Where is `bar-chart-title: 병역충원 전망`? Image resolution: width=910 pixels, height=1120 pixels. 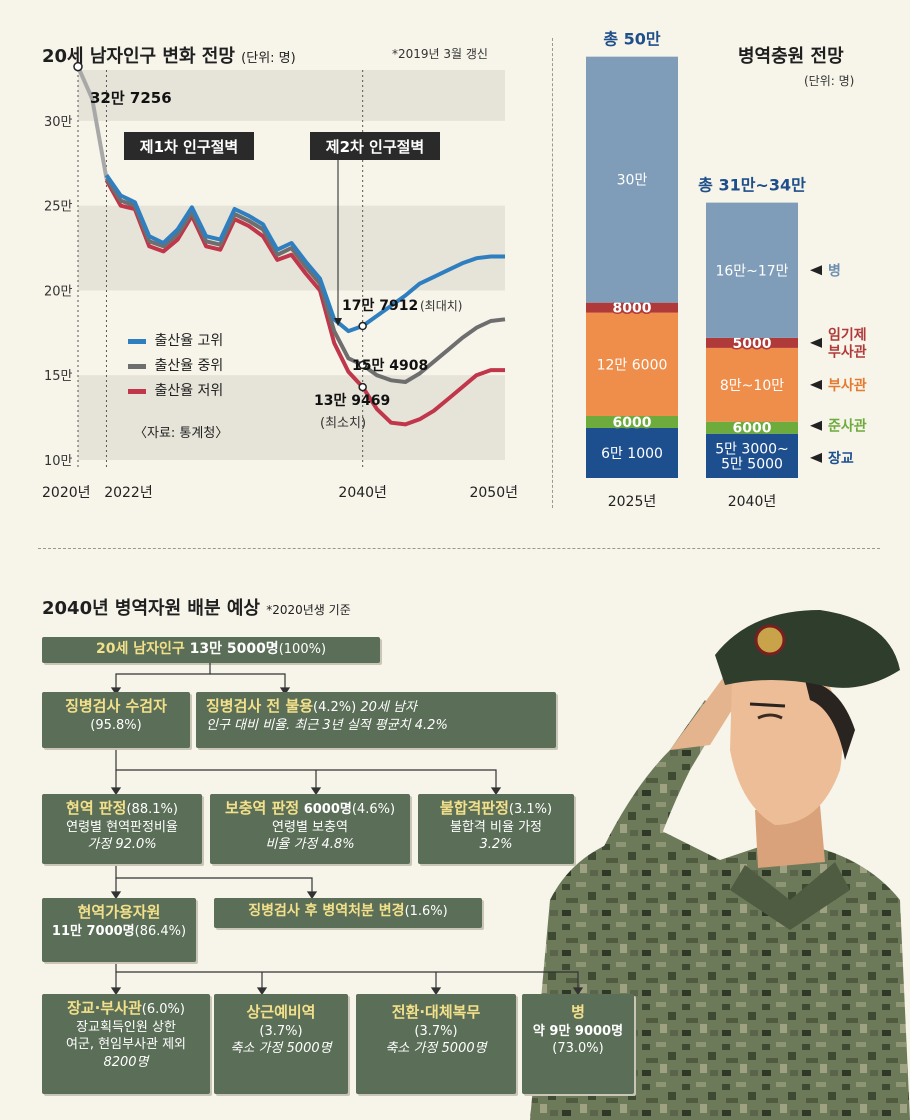 bar-chart-title: 병역충원 전망 is located at coordinates (791, 56).